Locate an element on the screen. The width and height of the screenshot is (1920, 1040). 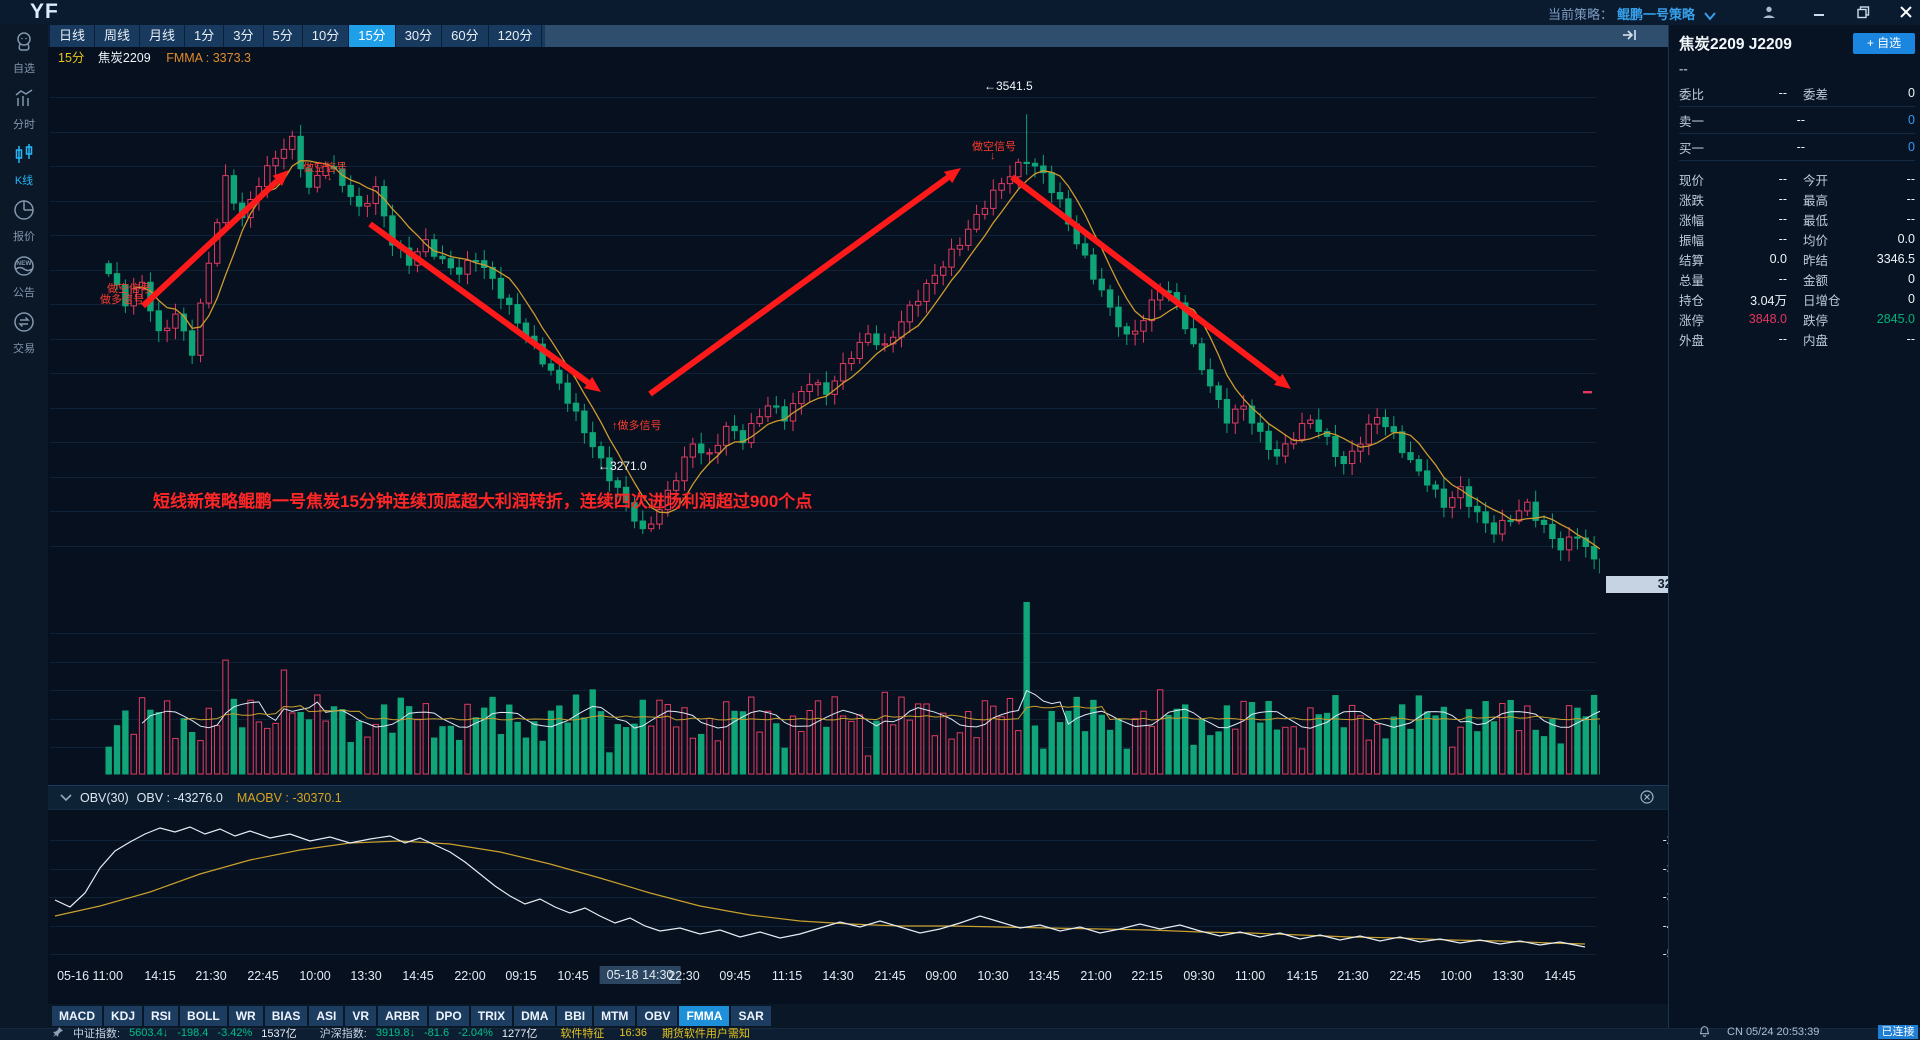
time-axis-label: 13:30 is located at coordinates (1508, 976).